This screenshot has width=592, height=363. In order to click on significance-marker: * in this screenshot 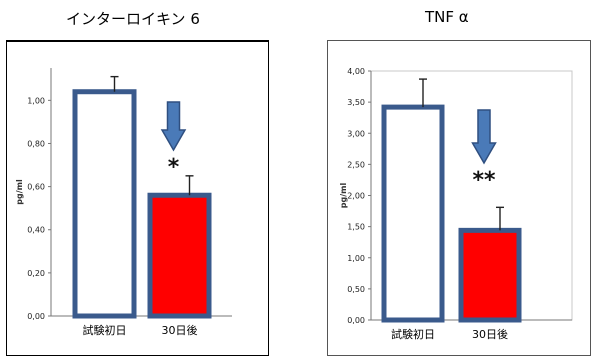, I will do `click(174, 167)`.